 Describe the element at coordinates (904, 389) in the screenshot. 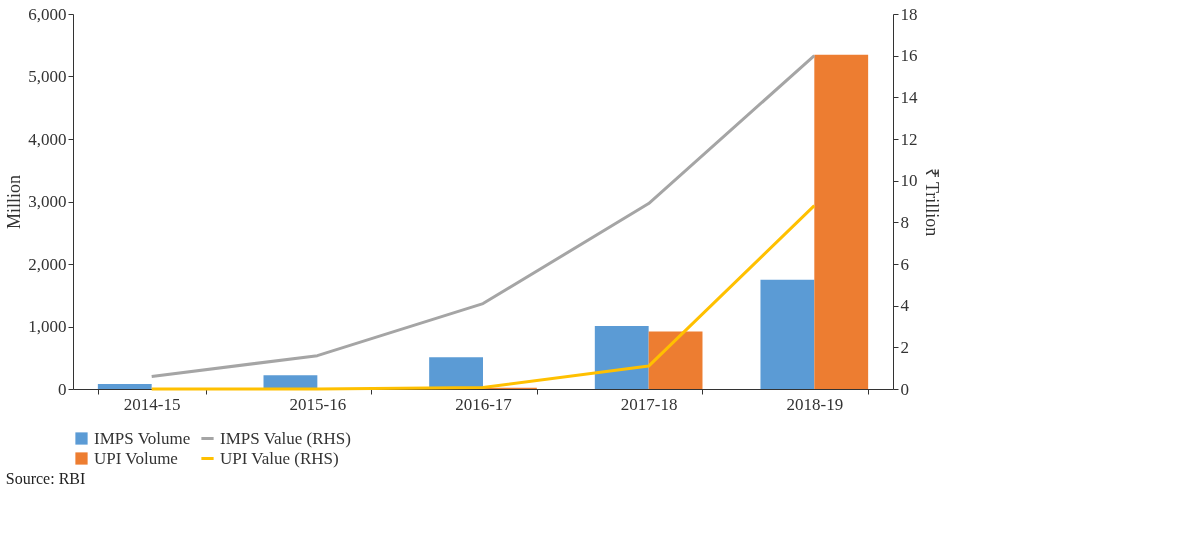

I see `y2-tick-label: 0` at that location.